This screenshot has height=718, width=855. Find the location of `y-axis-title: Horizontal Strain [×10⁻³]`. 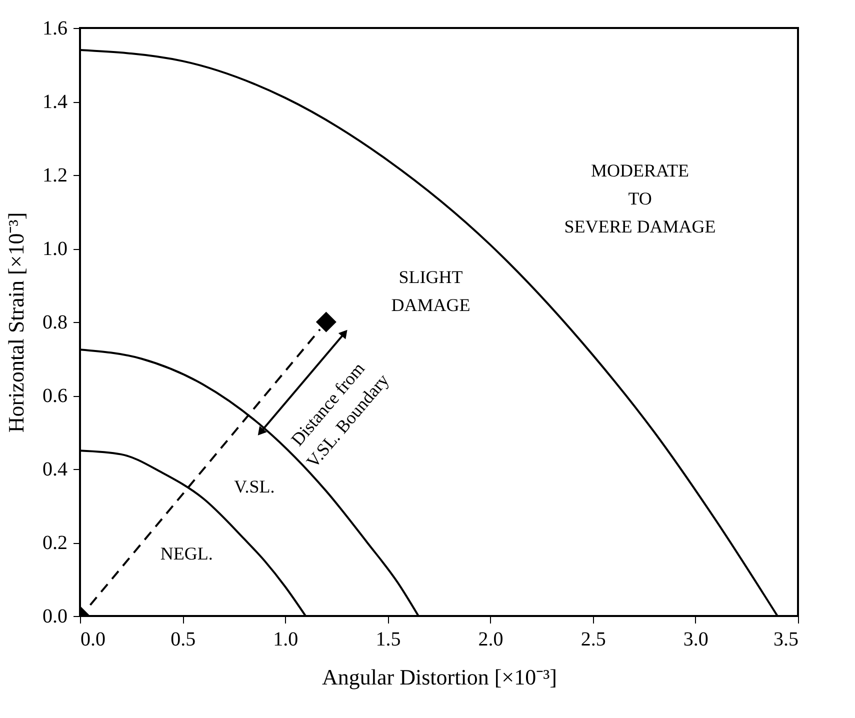

y-axis-title: Horizontal Strain [×10⁻³] is located at coordinates (16, 322).